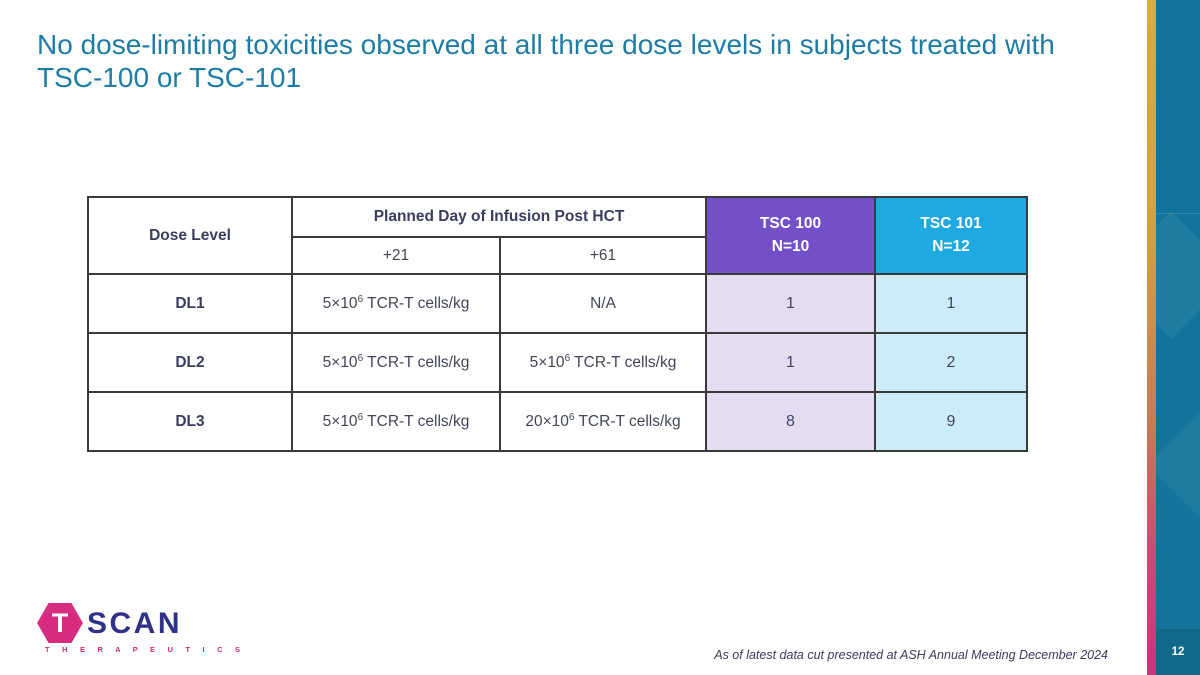 The height and width of the screenshot is (675, 1200). Describe the element at coordinates (396, 303) in the screenshot. I see `dl1-day21-dose: 5×106 TCR-T cells/kg` at that location.